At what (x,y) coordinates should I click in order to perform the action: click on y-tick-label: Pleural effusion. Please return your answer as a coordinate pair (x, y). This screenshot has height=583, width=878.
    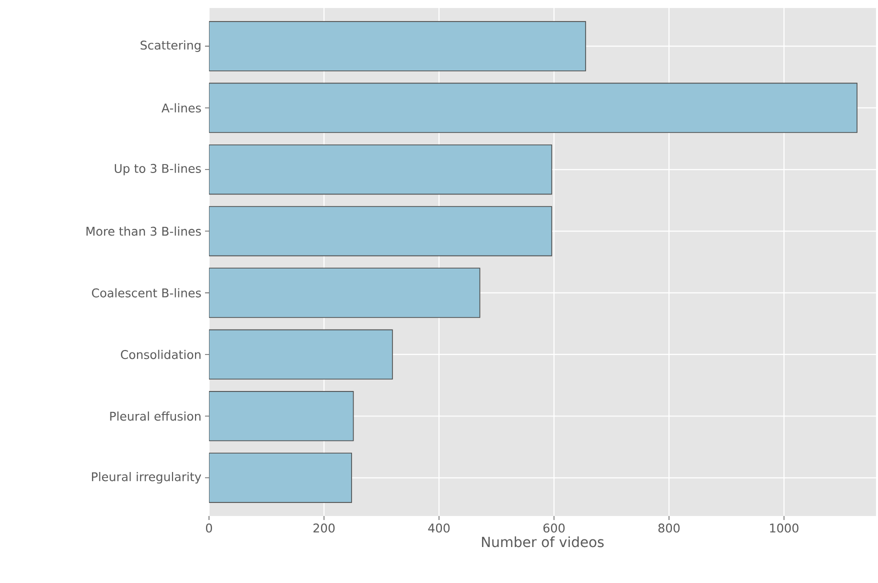
    Looking at the image, I should click on (155, 416).